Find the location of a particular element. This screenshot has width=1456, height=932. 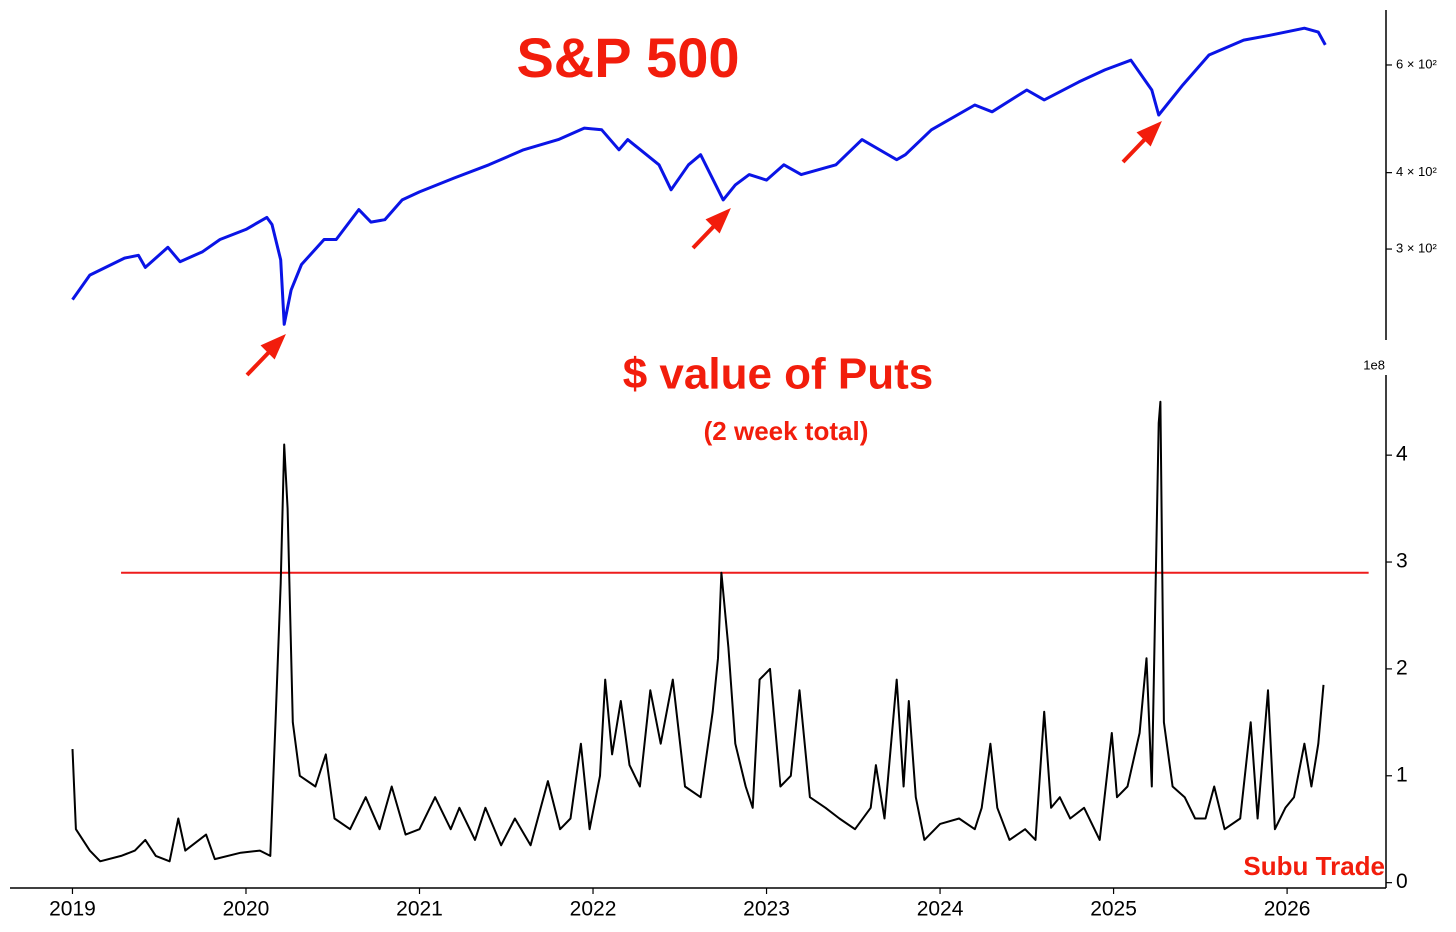

chart-title: S&P 500 is located at coordinates (627, 57).